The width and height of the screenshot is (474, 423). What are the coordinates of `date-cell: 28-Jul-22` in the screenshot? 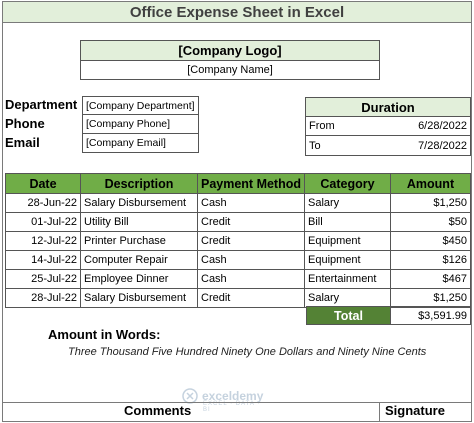 It's located at (43, 298).